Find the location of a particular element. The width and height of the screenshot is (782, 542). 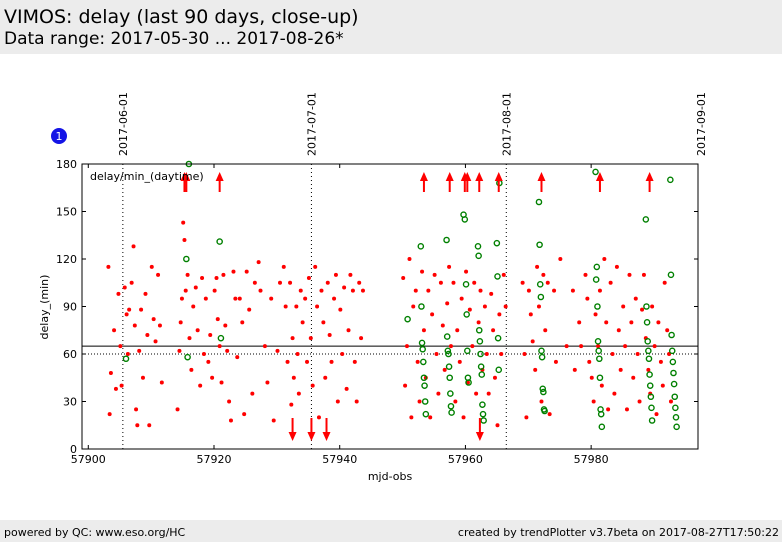

date-marker-label: 2017-08-01 is located at coordinates (506, 124).